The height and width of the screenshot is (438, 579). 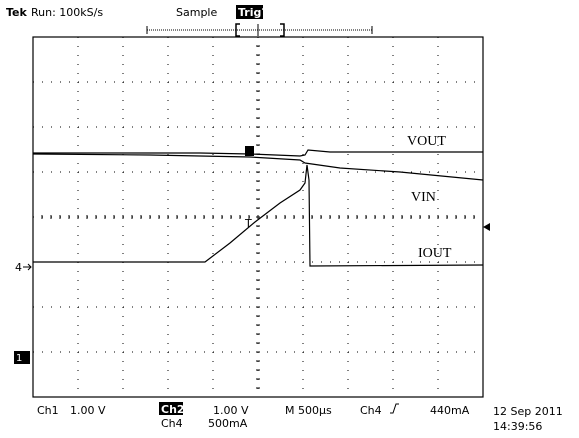 I want to click on ch4-label: Ch4, so click(x=172, y=423).